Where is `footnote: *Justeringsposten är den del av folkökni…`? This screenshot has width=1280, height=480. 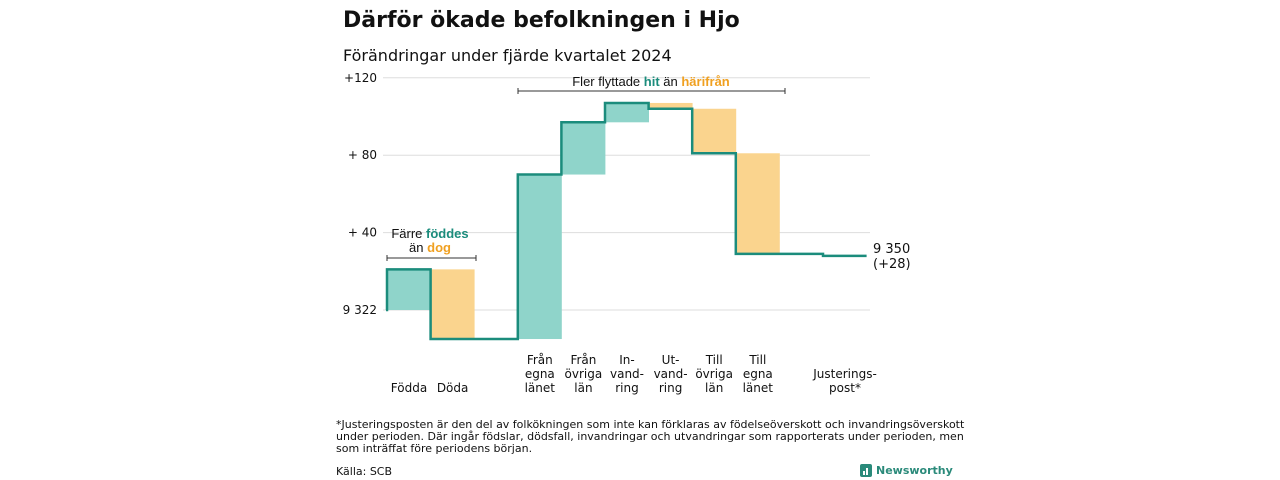
footnote: *Justeringsposten är den del av folkökni… is located at coordinates (650, 436).